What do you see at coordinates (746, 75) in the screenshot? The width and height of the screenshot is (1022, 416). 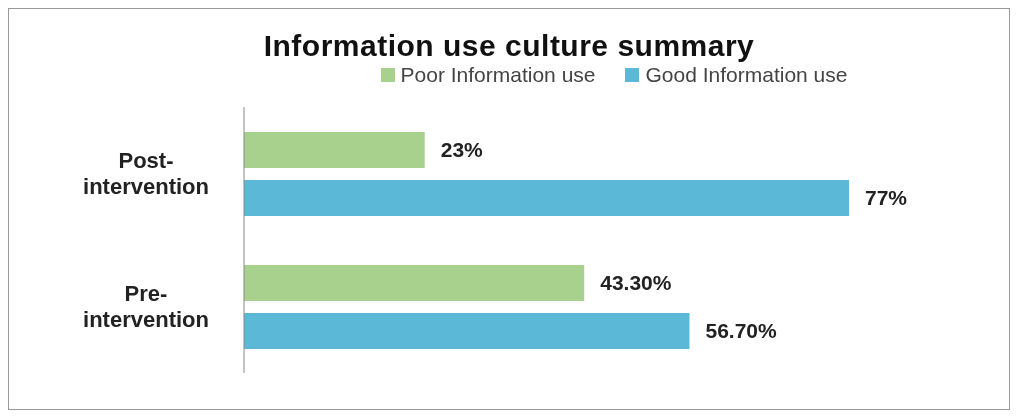 I see `legend-label: Good Information use` at bounding box center [746, 75].